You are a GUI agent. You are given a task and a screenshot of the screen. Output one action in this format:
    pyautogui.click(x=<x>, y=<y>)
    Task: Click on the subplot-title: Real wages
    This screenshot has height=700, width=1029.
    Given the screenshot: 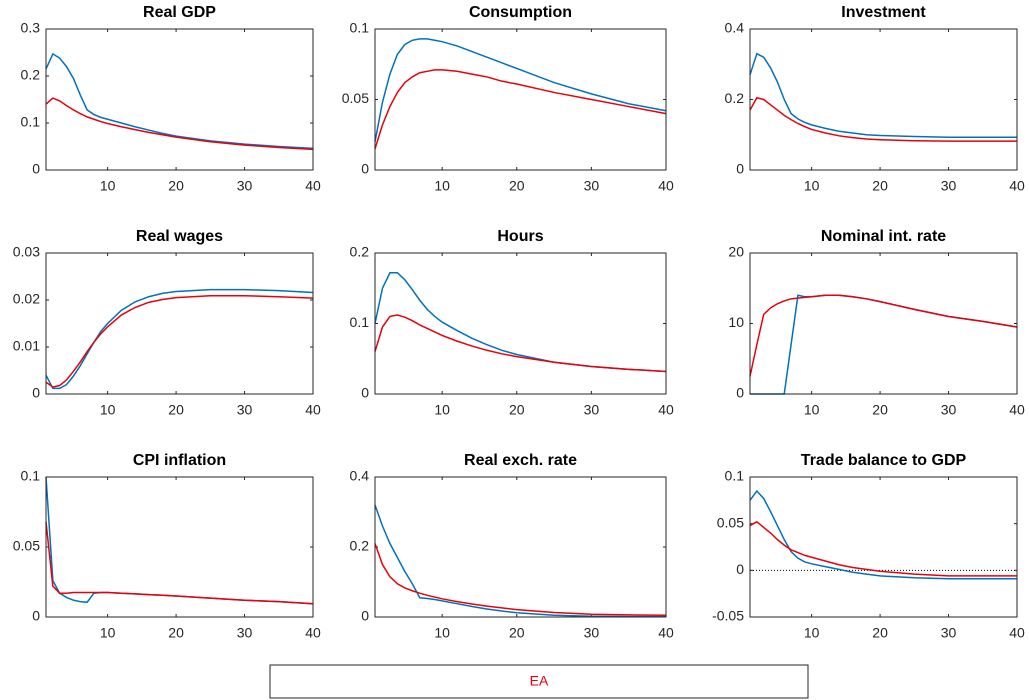 What is the action you would take?
    pyautogui.click(x=179, y=236)
    